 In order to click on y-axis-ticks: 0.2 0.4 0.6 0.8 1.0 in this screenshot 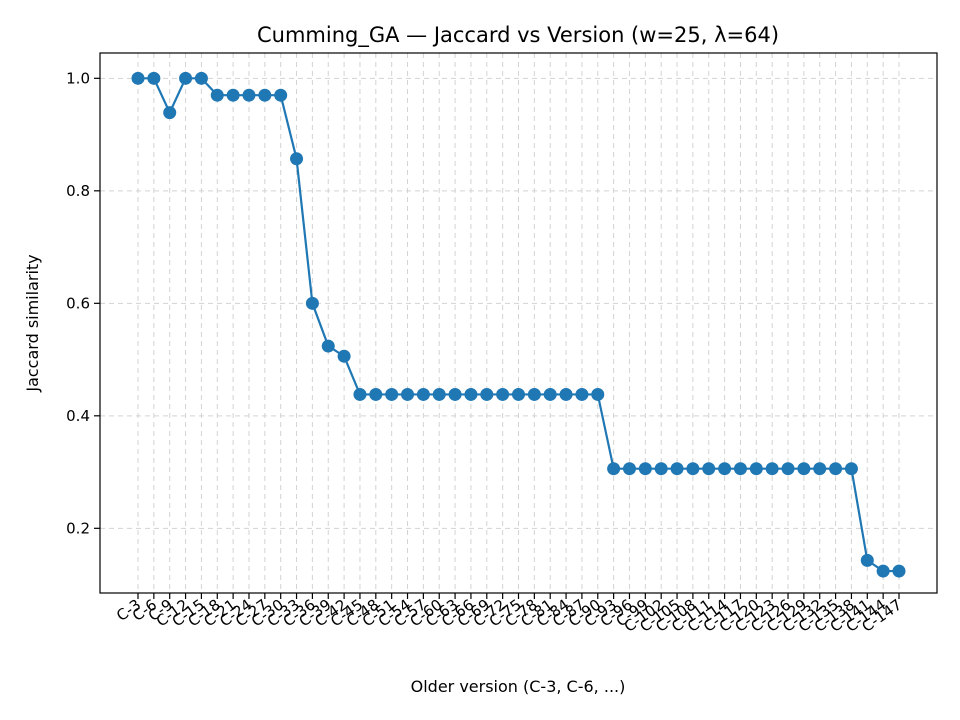, I will do `click(83, 303)`.